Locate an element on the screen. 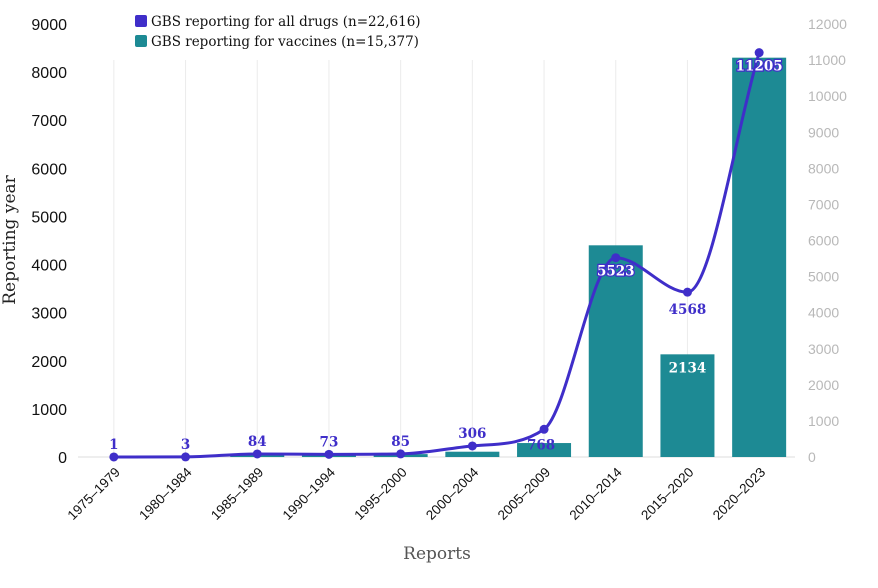  right-tick-label: 8000 is located at coordinates (823, 168).